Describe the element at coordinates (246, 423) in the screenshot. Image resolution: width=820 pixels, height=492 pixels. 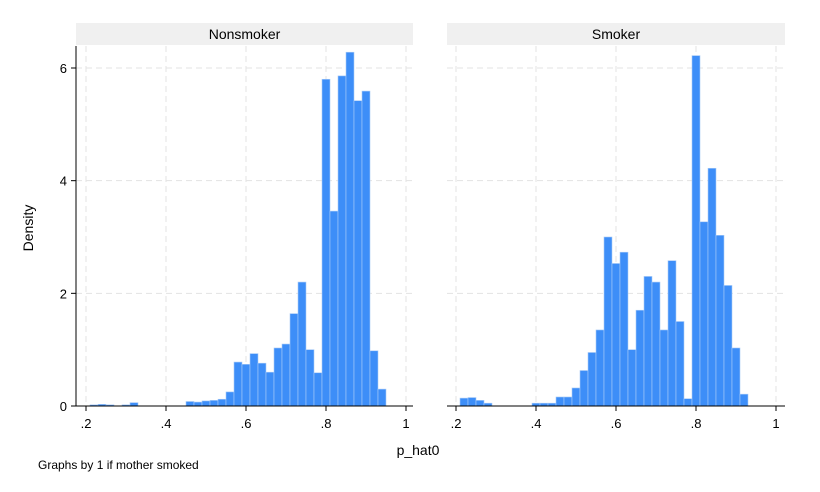
I see `x-tick-label-nonsmoker-2: .6` at that location.